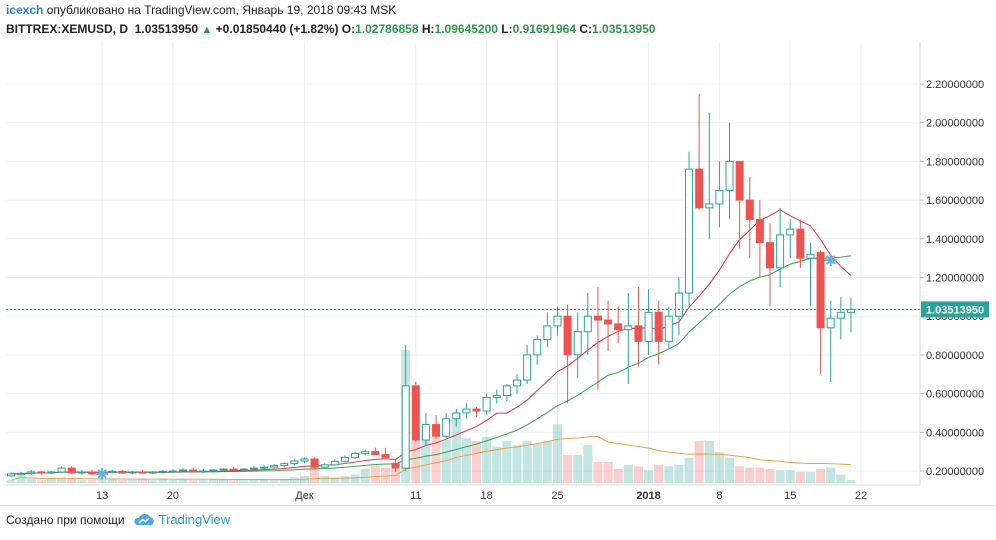 This screenshot has width=996, height=540. What do you see at coordinates (207, 30) in the screenshot?
I see `up-arrow-icon: ▲` at bounding box center [207, 30].